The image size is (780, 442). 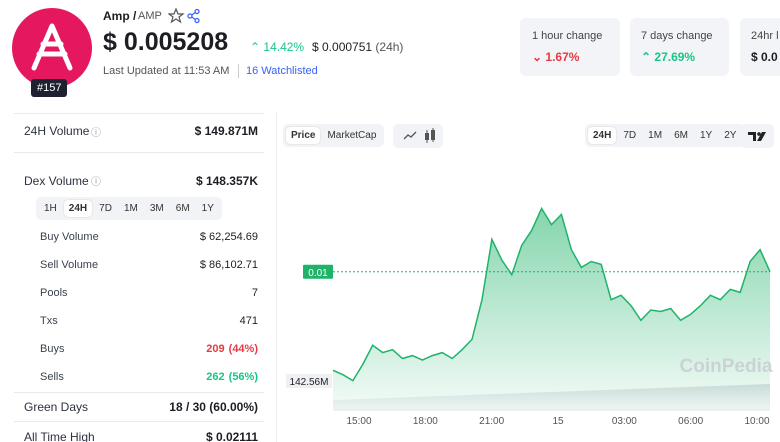 I want to click on coin-symbol: AMP, so click(x=150, y=16).